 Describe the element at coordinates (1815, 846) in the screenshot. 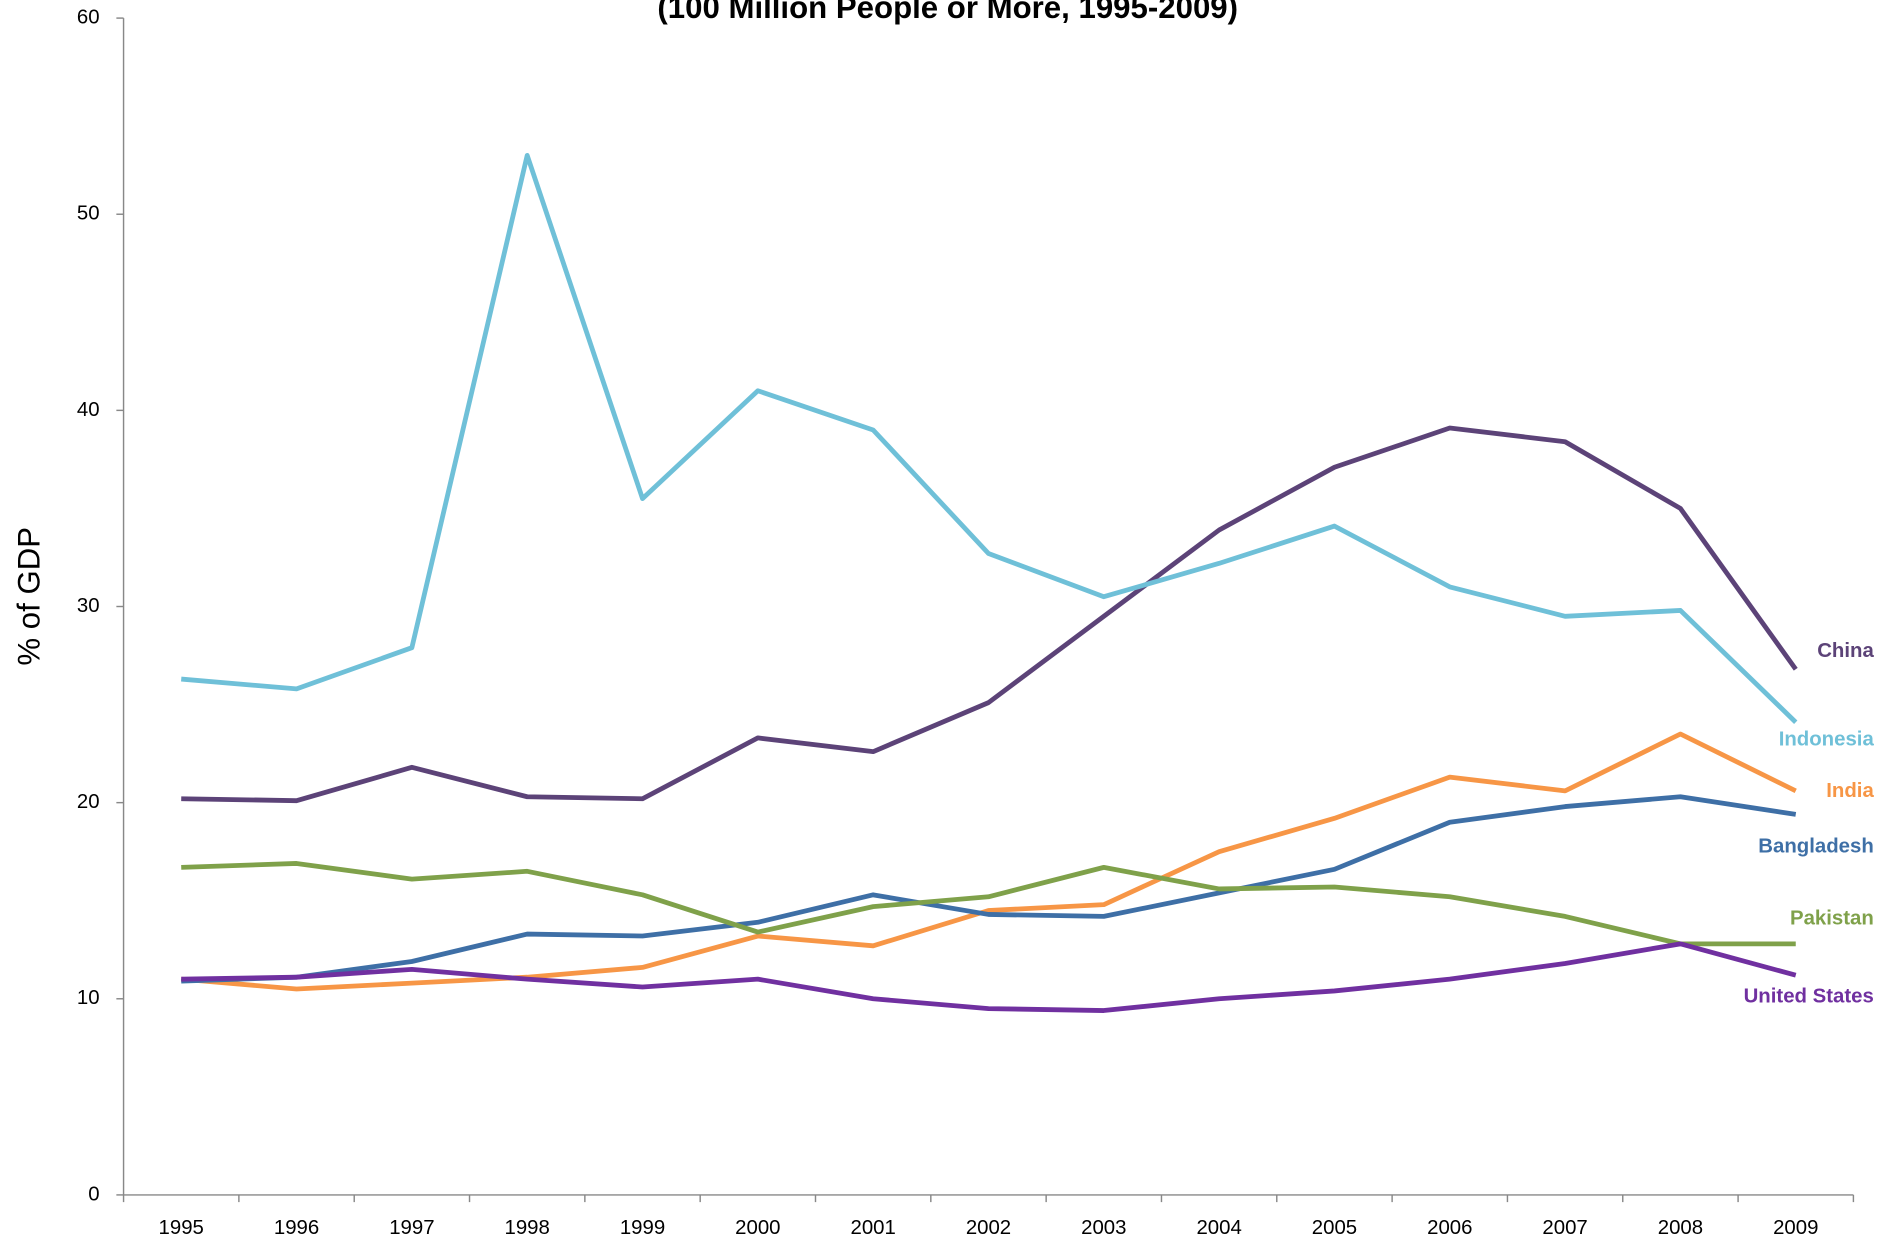

I see `series-label: Bangladesh` at that location.